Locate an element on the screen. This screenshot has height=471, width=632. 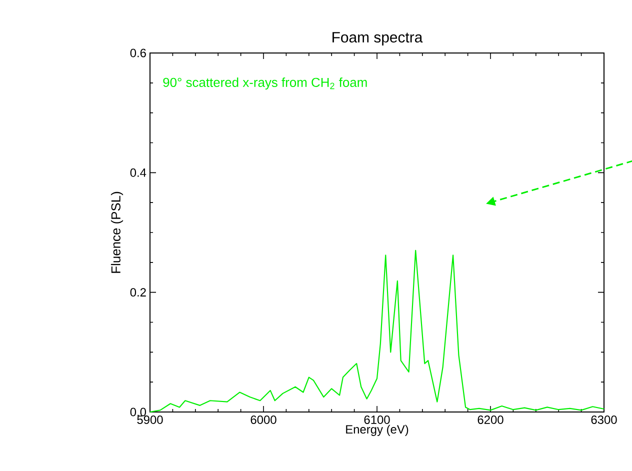
chart-title: Foam spectra is located at coordinates (377, 39).